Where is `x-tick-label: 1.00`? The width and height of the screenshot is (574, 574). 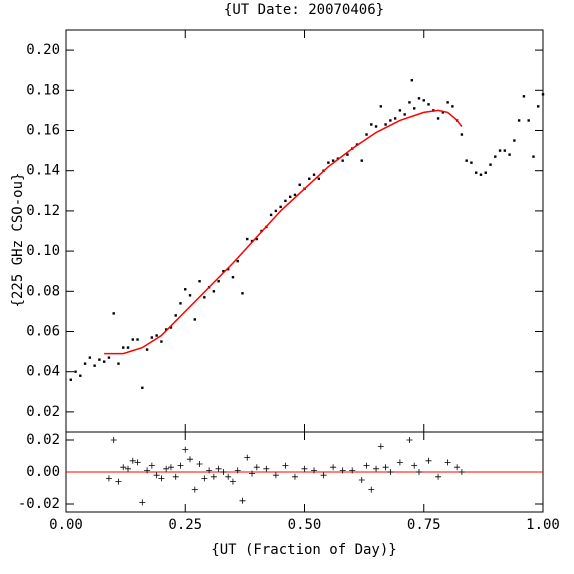
x-tick-label: 1.00 is located at coordinates (543, 525).